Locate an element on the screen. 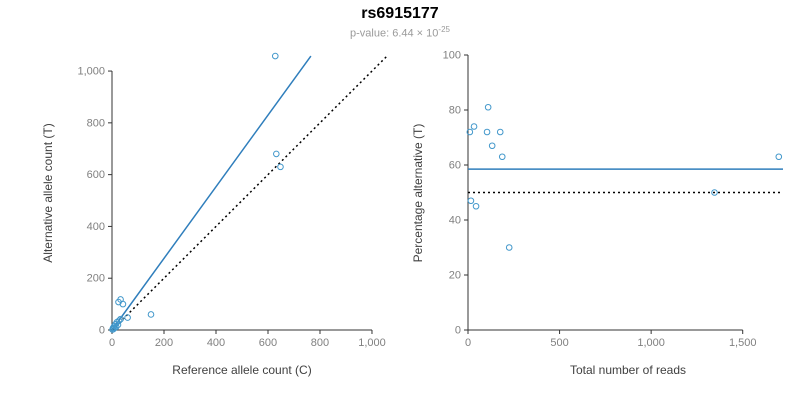 The width and height of the screenshot is (800, 400). y-tick-label: 60 is located at coordinates (455, 166).